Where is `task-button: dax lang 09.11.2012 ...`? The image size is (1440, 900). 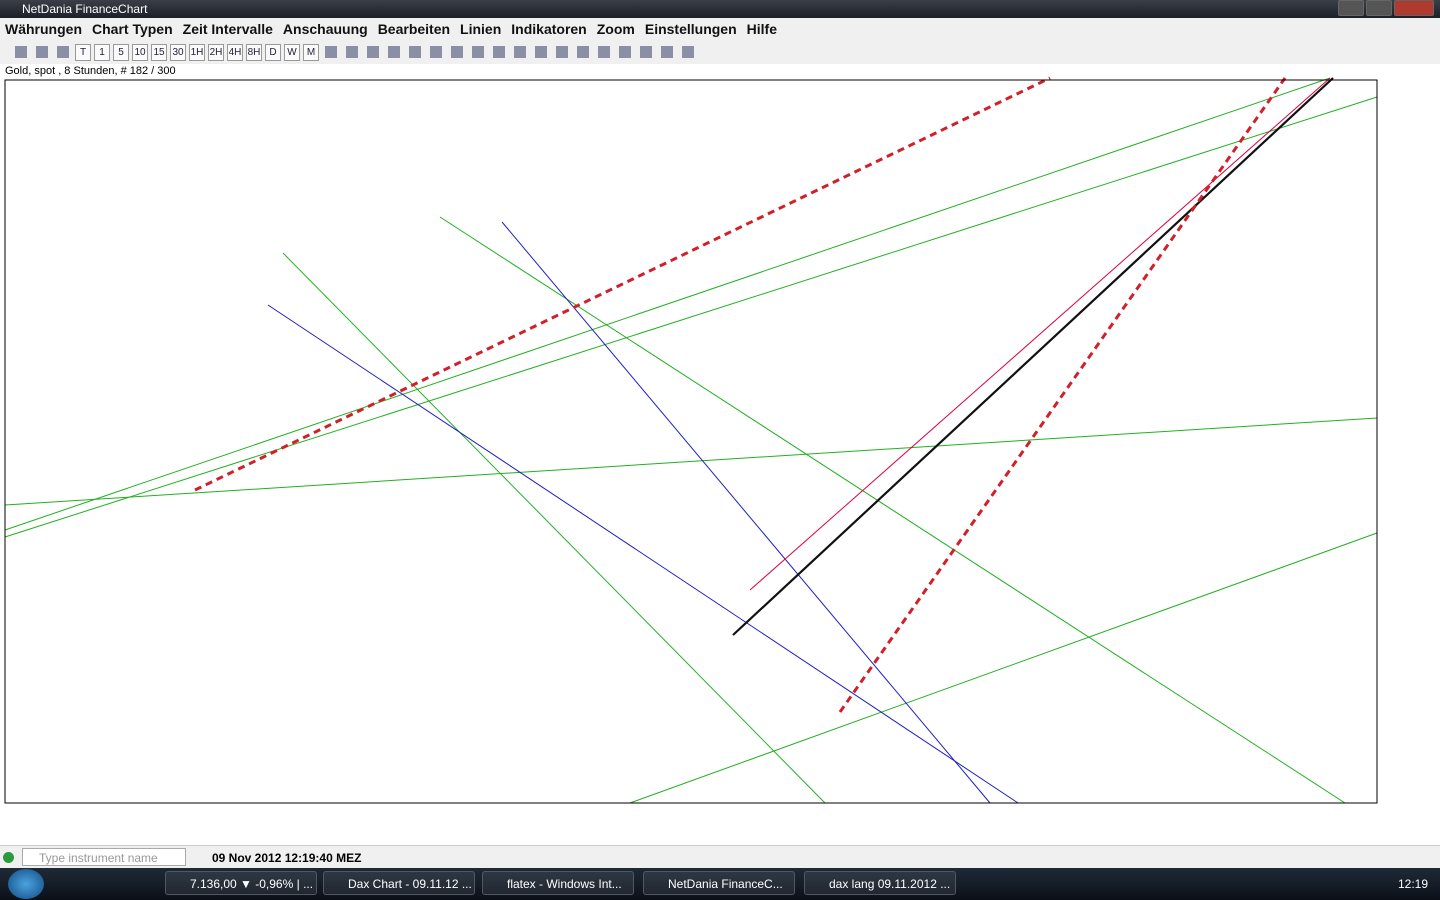 task-button: dax lang 09.11.2012 ... is located at coordinates (880, 883).